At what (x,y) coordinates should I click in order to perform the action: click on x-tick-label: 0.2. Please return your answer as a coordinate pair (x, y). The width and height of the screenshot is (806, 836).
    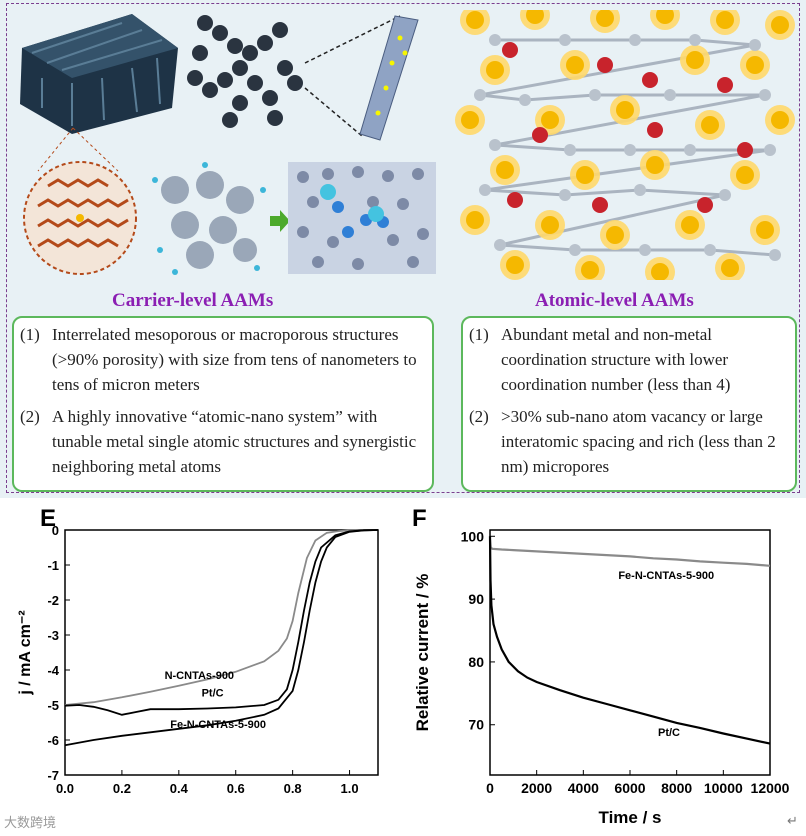
    Looking at the image, I should click on (122, 788).